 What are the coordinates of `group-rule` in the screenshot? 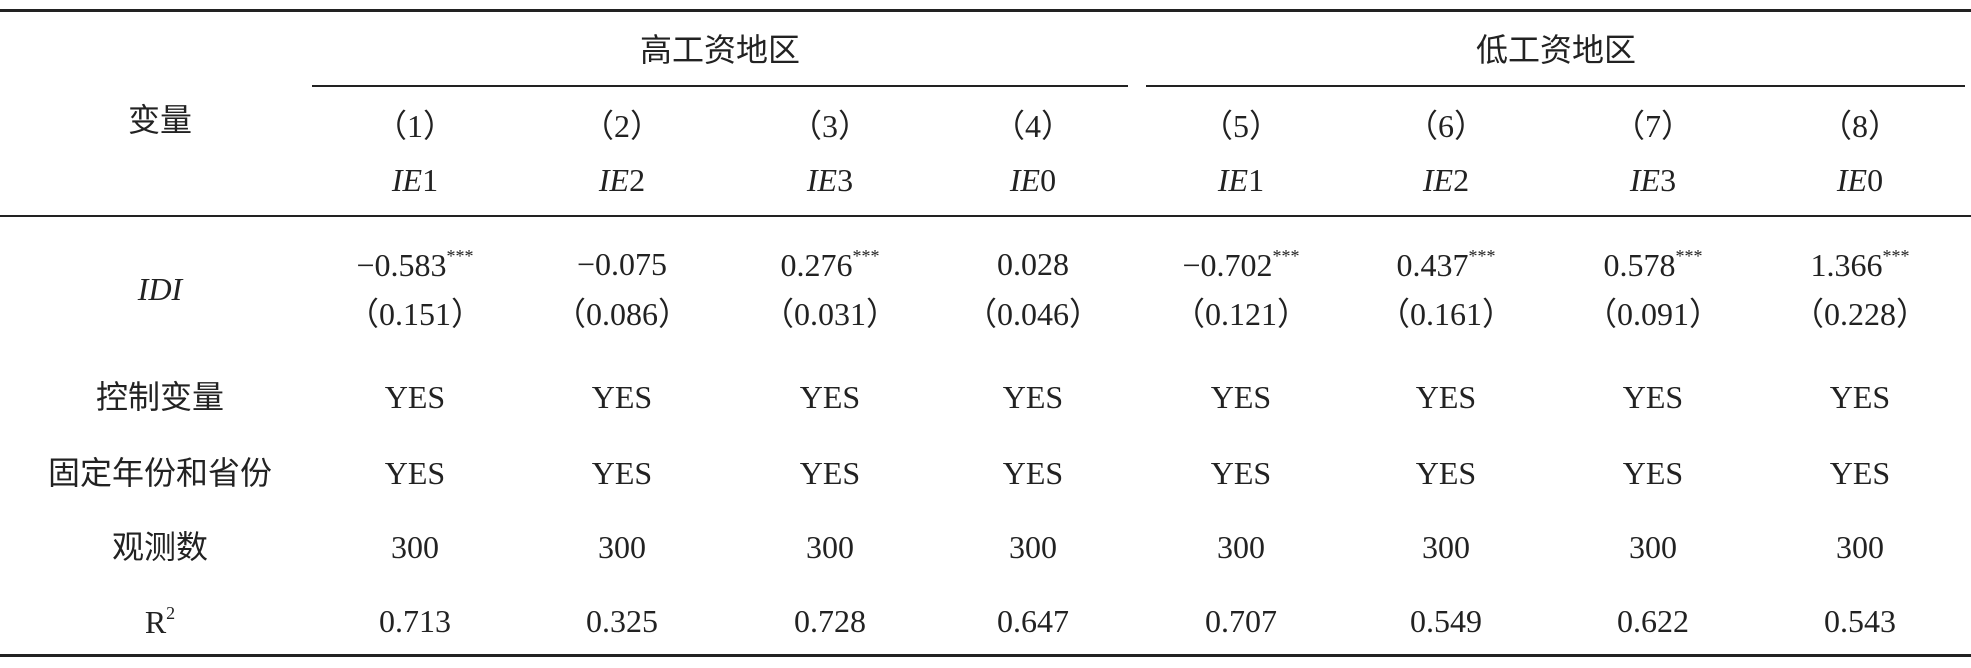 It's located at (1555, 86).